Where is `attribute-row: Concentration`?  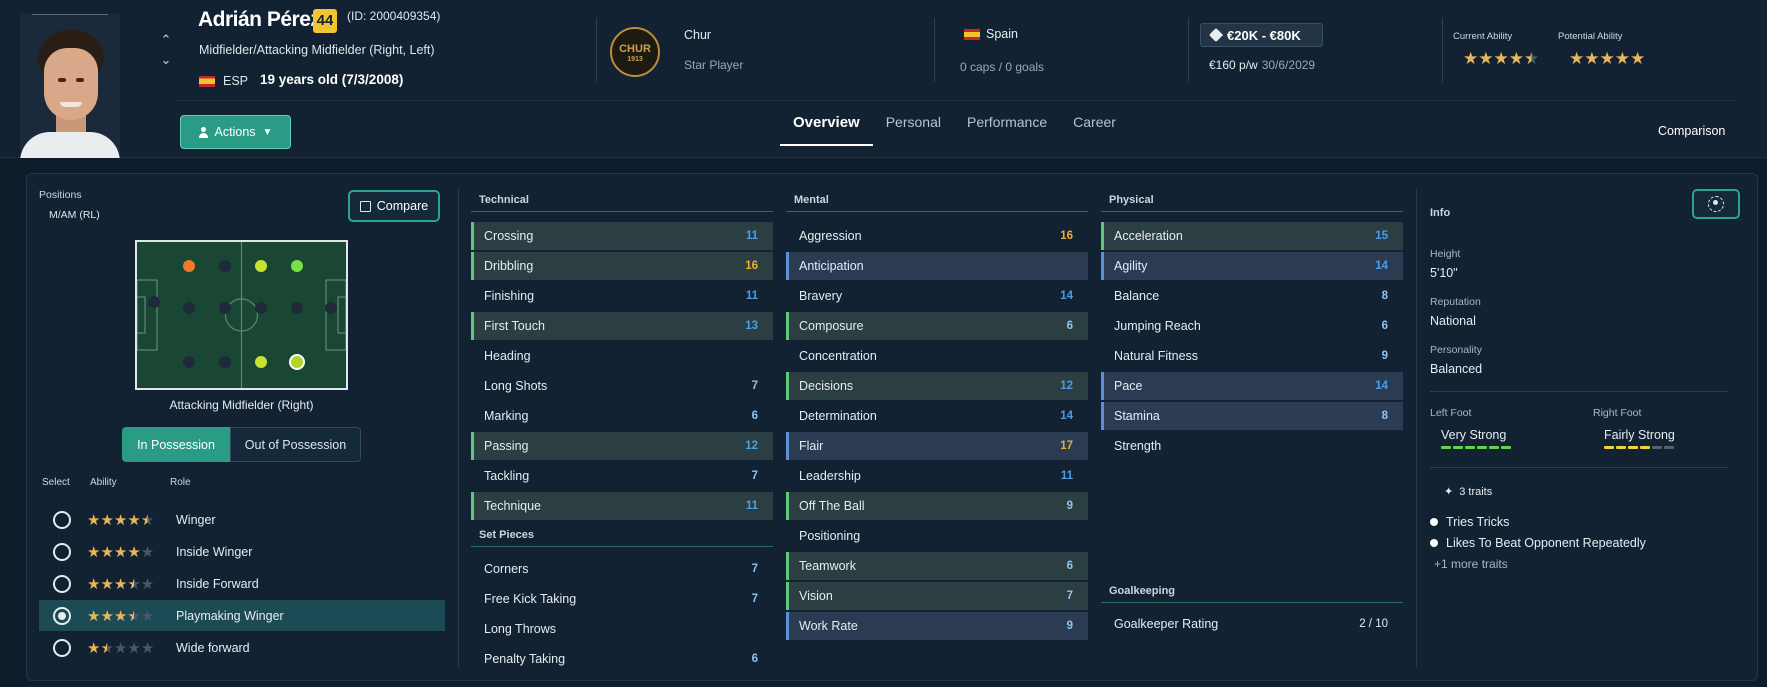 attribute-row: Concentration is located at coordinates (937, 356).